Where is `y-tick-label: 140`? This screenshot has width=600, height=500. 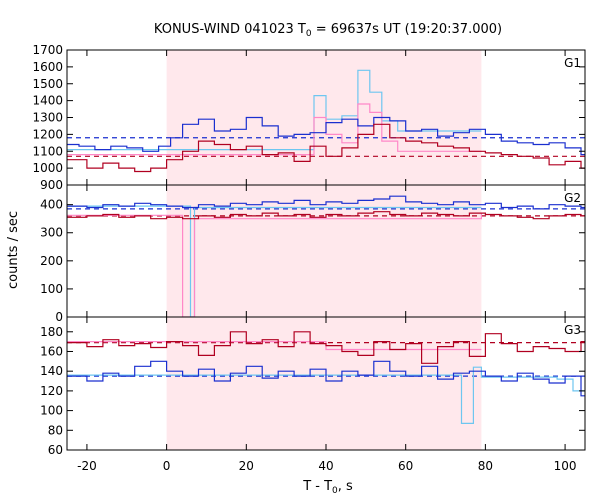
y-tick-label: 140 is located at coordinates (51, 371).